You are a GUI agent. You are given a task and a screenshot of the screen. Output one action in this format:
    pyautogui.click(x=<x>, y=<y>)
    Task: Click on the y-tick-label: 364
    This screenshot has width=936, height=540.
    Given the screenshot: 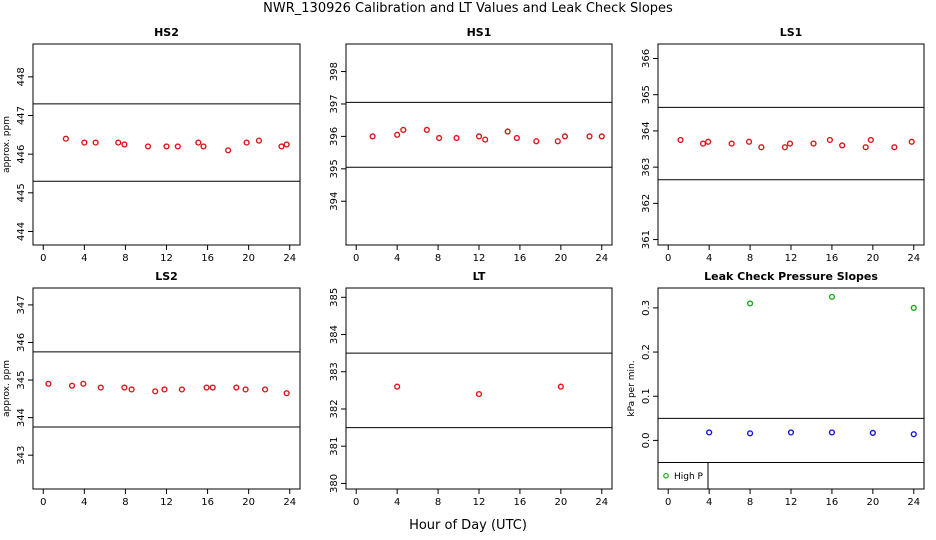 What is the action you would take?
    pyautogui.click(x=646, y=130)
    